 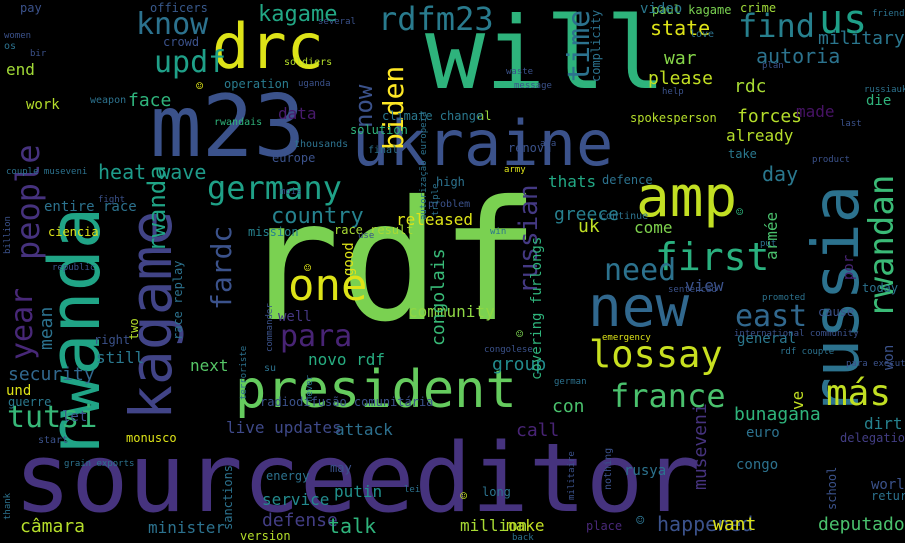 What do you see at coordinates (120, 357) in the screenshot?
I see `cloud-word: still` at bounding box center [120, 357].